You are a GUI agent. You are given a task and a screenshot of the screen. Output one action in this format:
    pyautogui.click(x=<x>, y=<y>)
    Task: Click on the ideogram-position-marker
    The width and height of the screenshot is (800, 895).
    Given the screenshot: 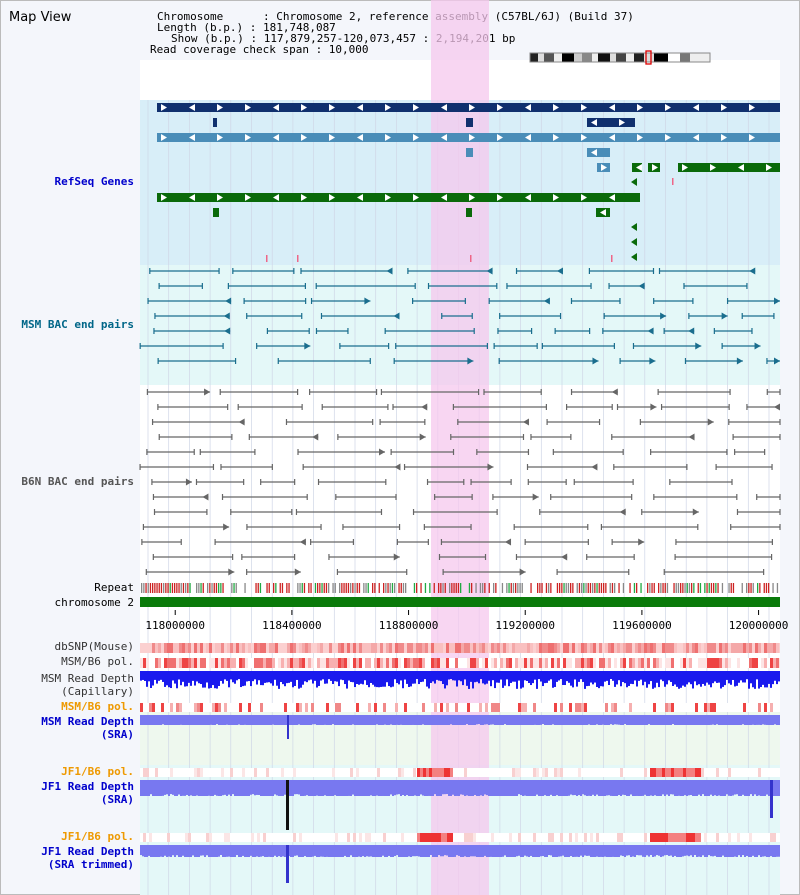 What is the action you would take?
    pyautogui.click(x=648, y=57)
    